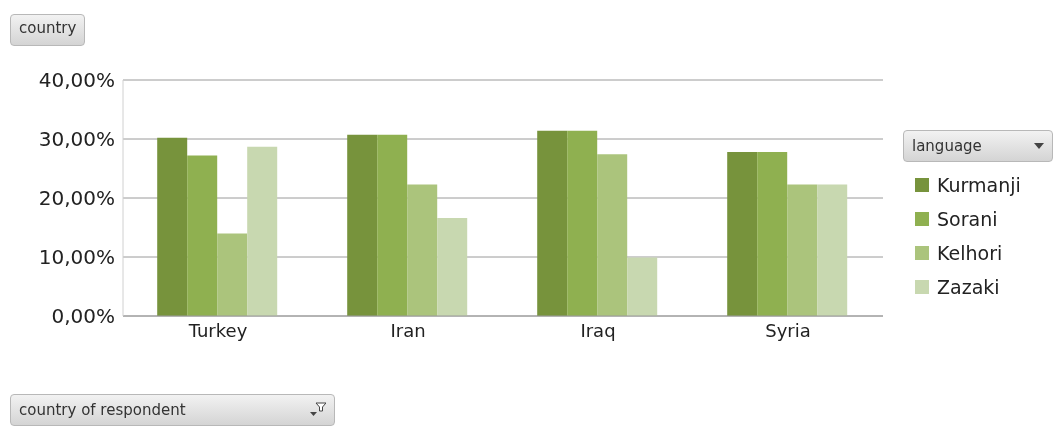 The width and height of the screenshot is (1064, 439). What do you see at coordinates (48, 30) in the screenshot?
I see `chart-title: country` at bounding box center [48, 30].